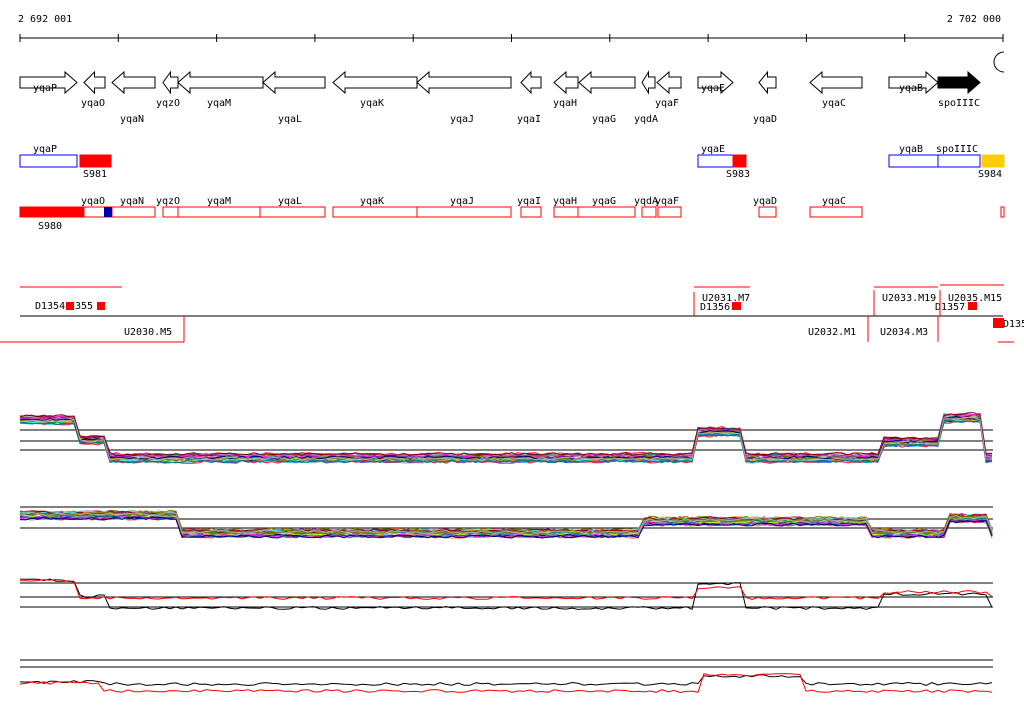 This screenshot has width=1024, height=714. What do you see at coordinates (84, 306) in the screenshot?
I see `region-label: 355` at bounding box center [84, 306].